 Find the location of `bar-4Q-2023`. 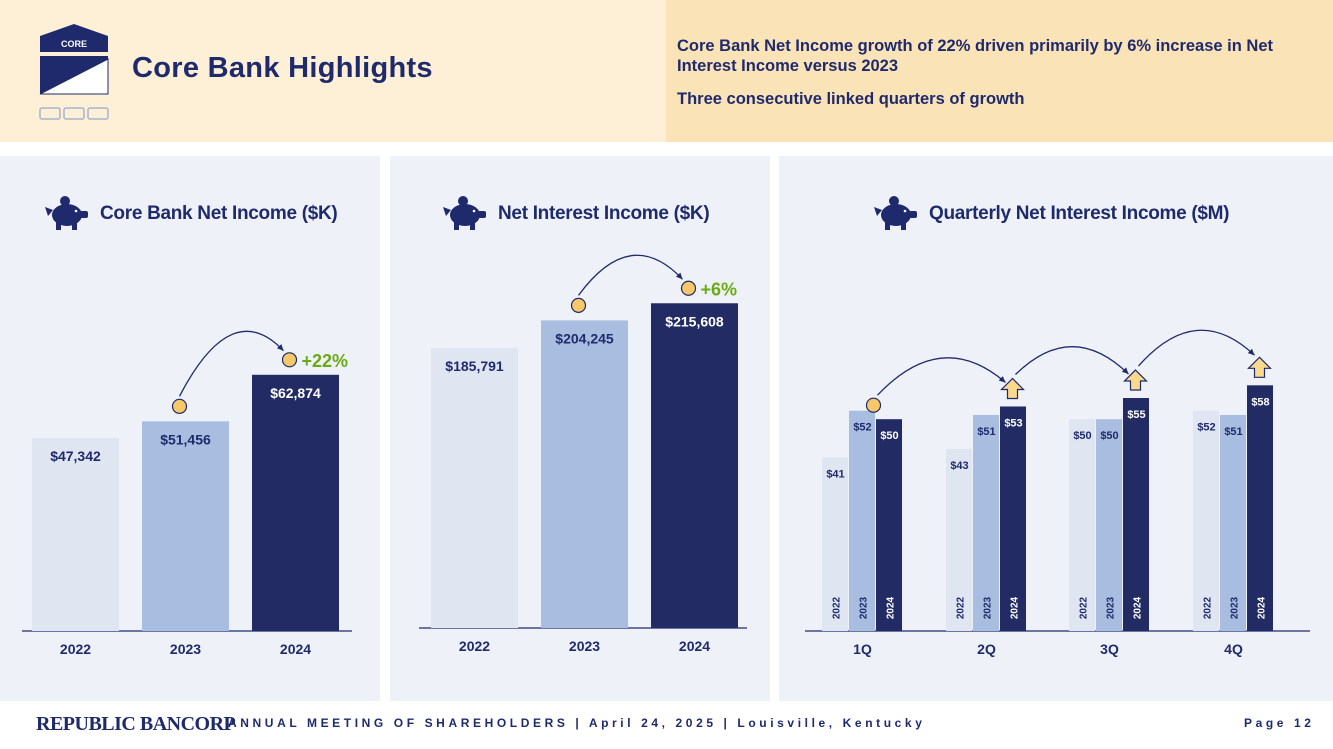

bar-4Q-2023 is located at coordinates (1233, 522).